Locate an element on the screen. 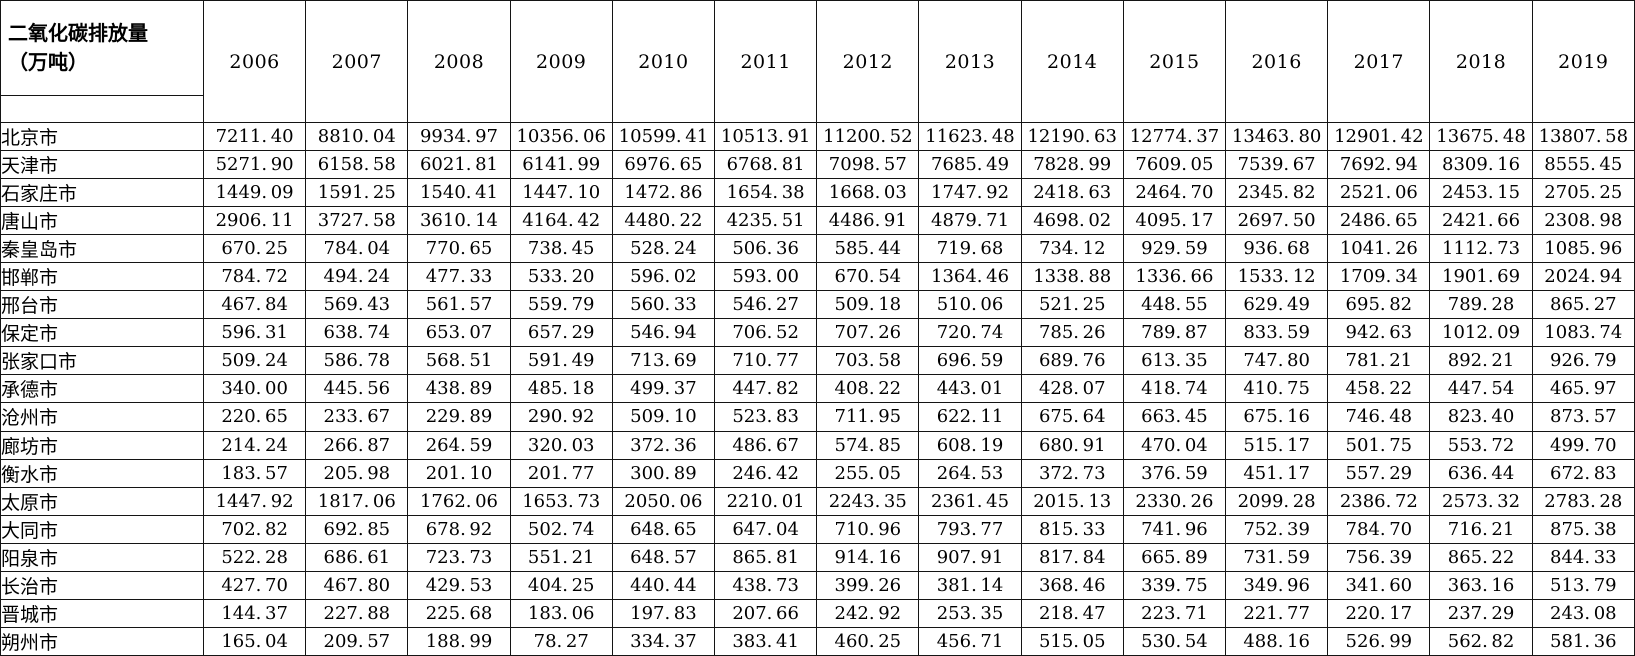 Image resolution: width=1635 pixels, height=656 pixels. emission-value-cell: 300. 89 is located at coordinates (663, 473).